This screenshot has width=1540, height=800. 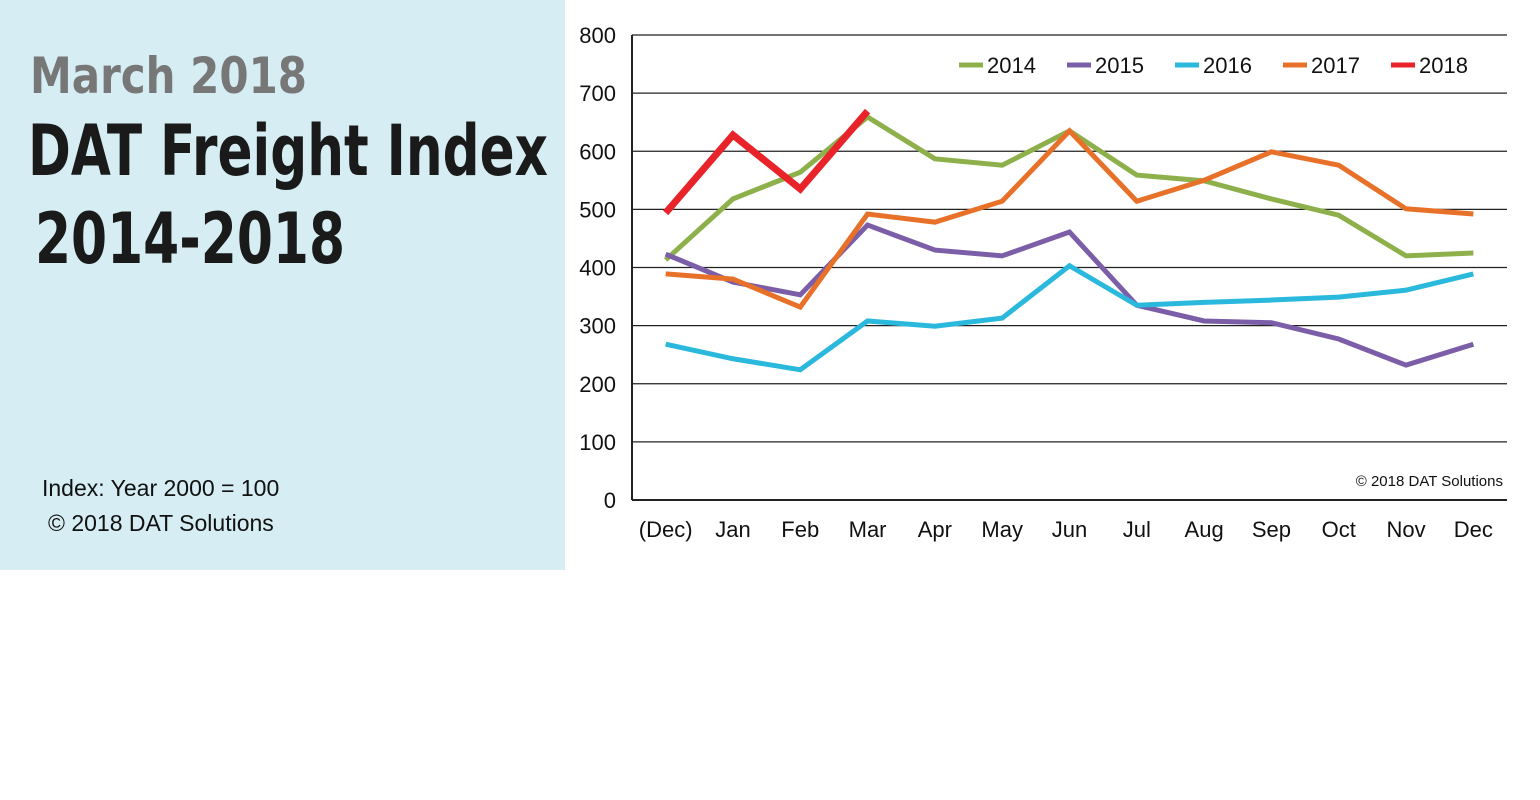 I want to click on y-tick-label: 500, so click(x=597, y=209).